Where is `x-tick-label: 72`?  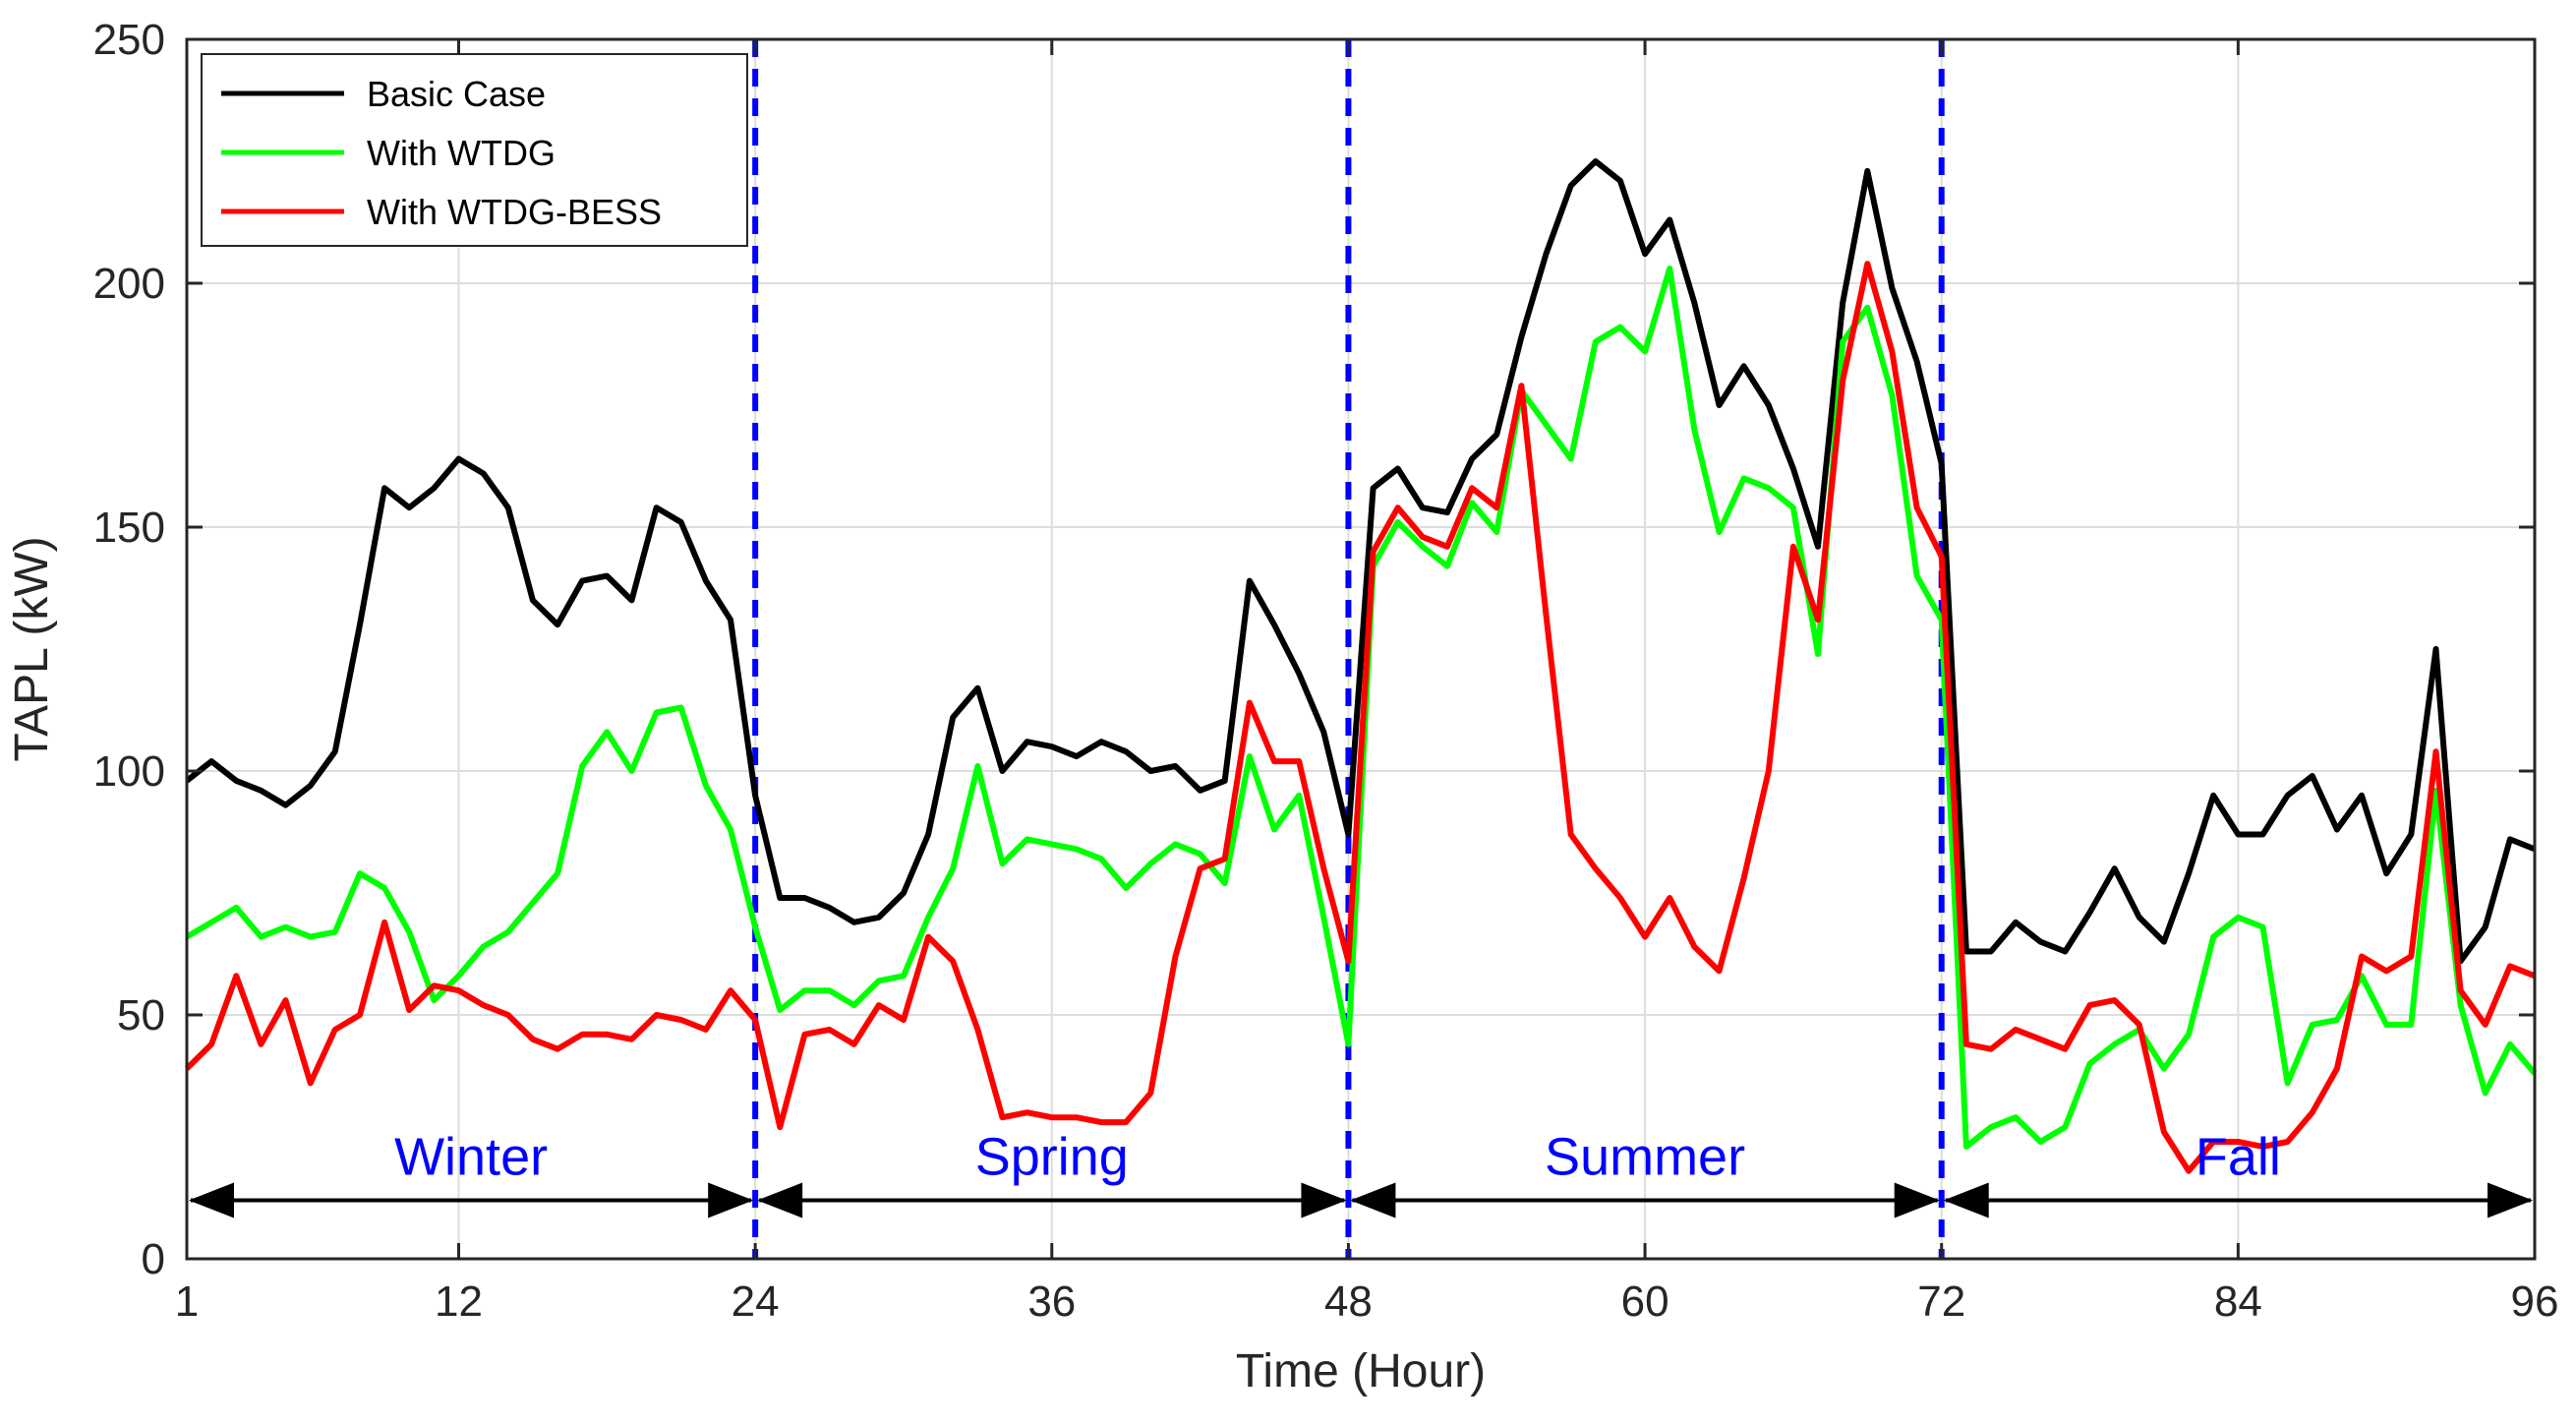 x-tick-label: 72 is located at coordinates (1941, 1302).